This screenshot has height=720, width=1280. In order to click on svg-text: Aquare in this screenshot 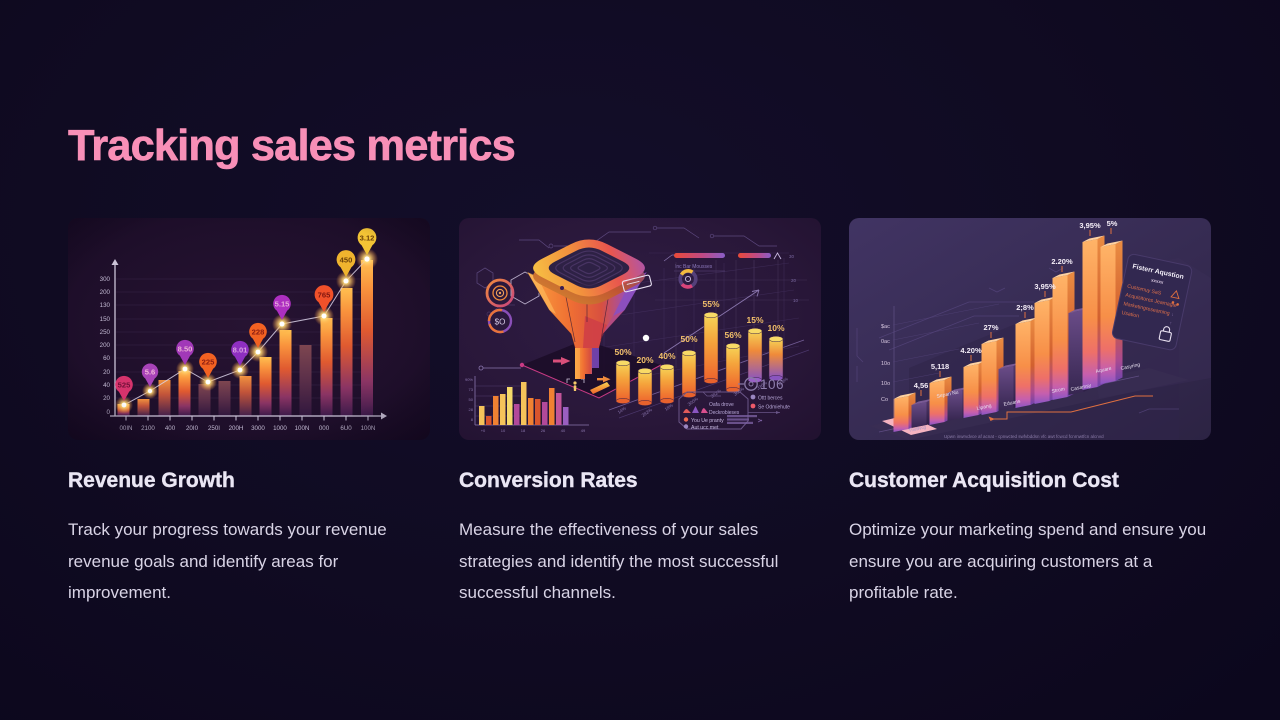, I will do `click(1103, 370)`.